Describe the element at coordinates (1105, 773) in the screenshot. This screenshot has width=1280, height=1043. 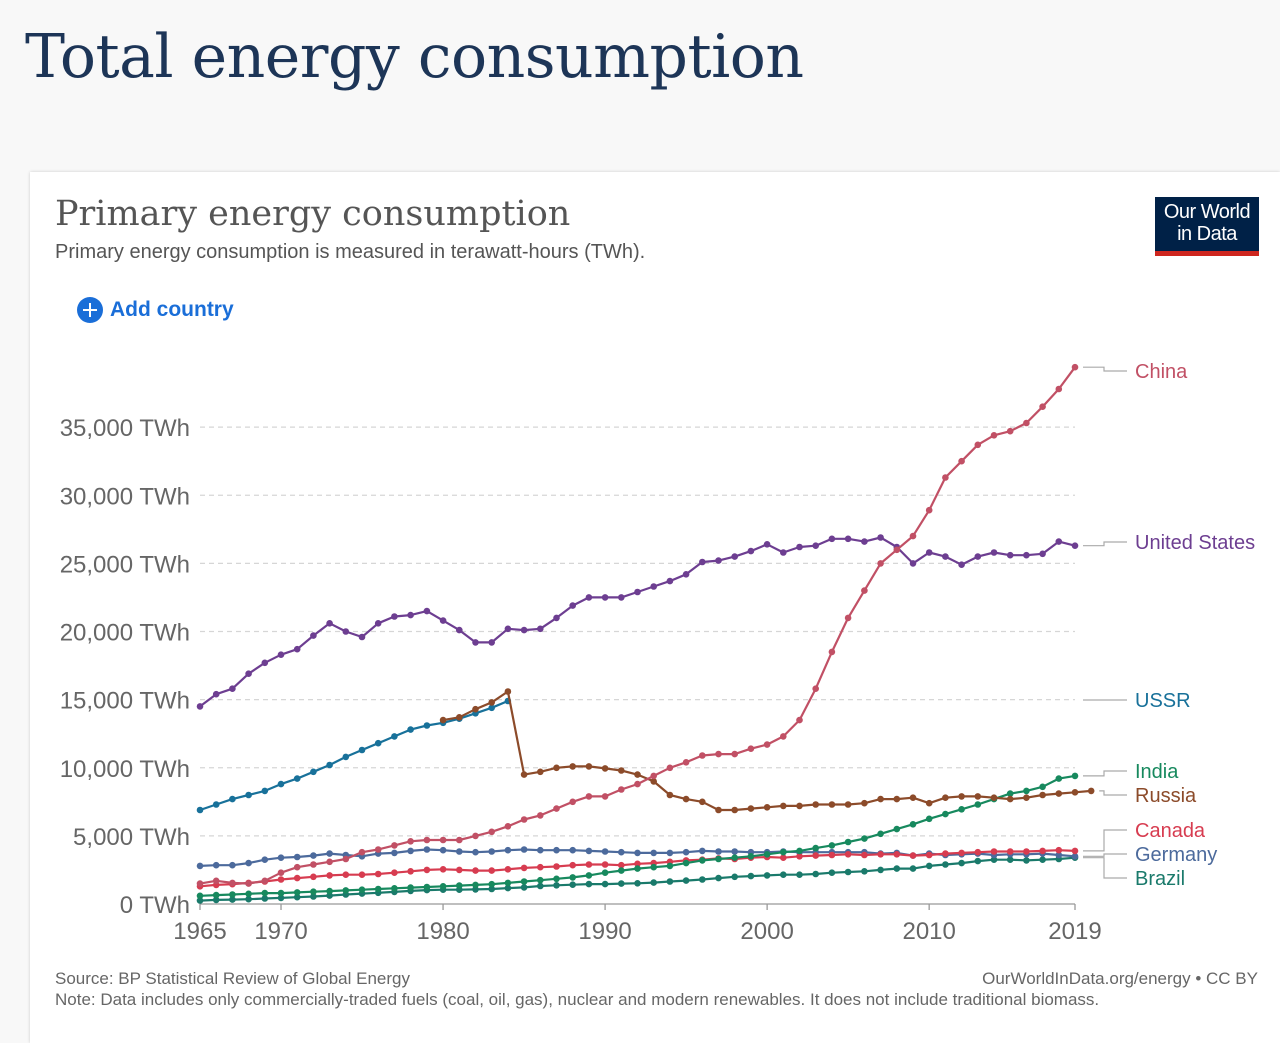
I see `legend-connector-india` at that location.